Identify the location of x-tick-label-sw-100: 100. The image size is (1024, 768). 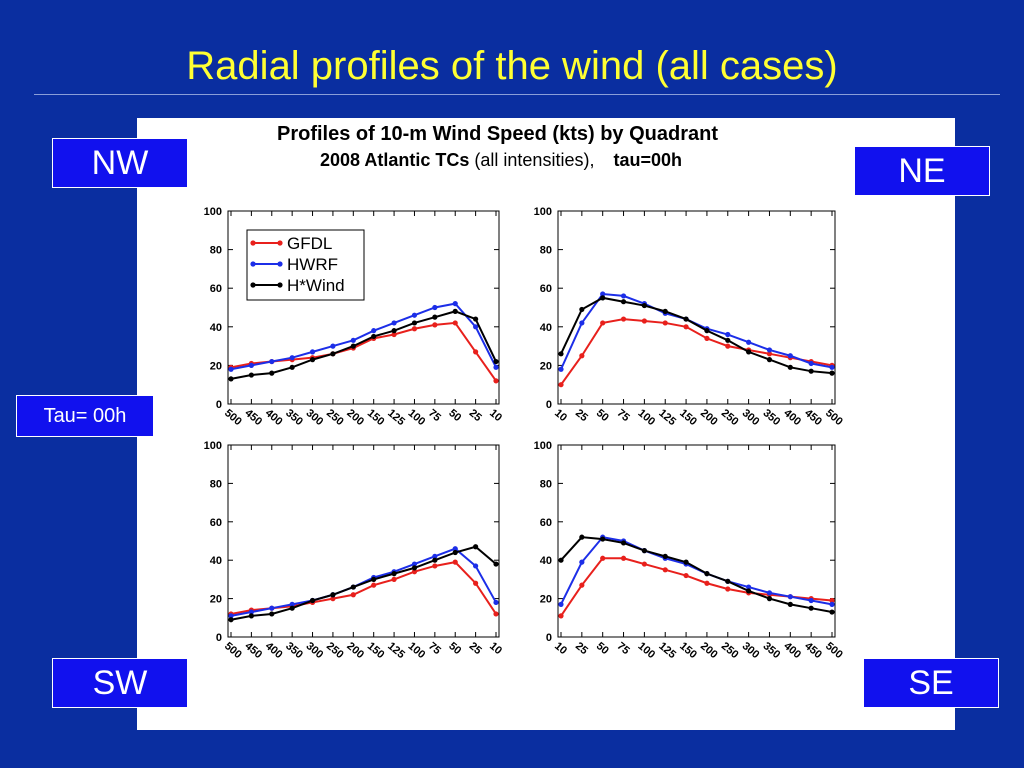
(417, 650).